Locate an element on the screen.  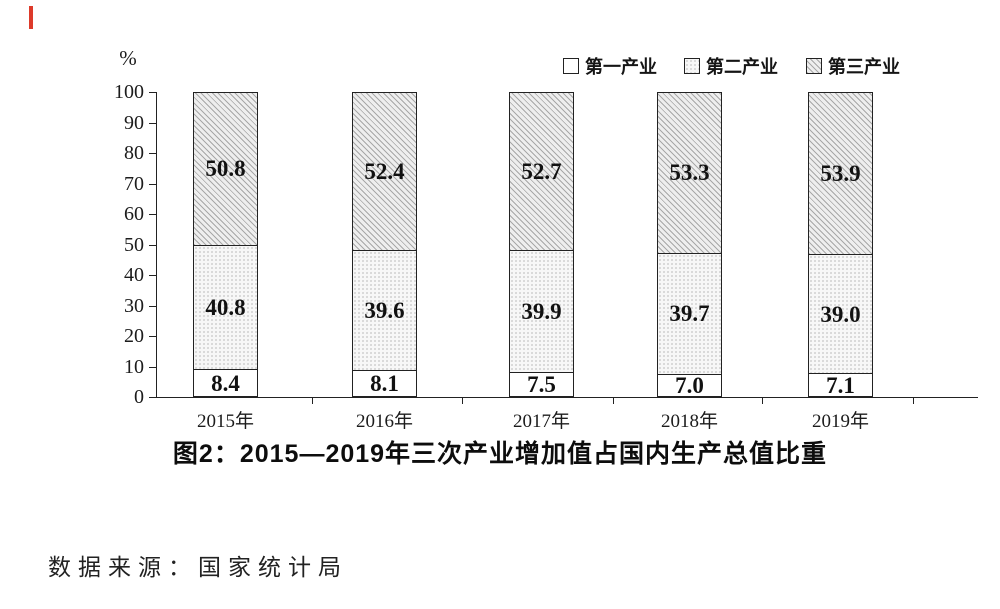
value-label: 53.3 is located at coordinates (689, 173).